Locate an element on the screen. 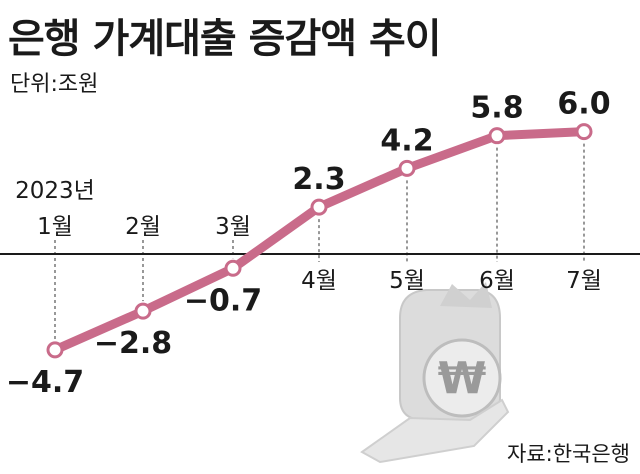  category-label-5: 5월 is located at coordinates (407, 281).